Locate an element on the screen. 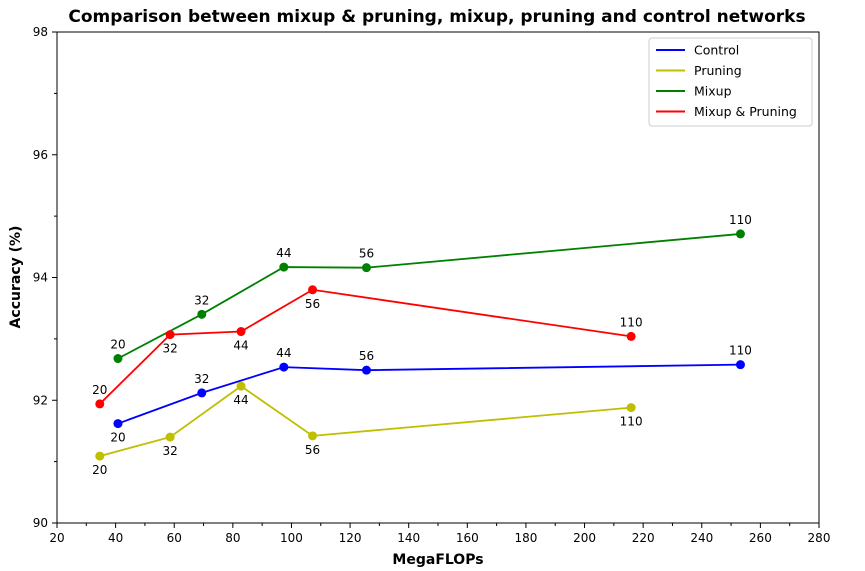 The width and height of the screenshot is (865, 571). series-mixup-pruning: 20 32 44 56 110 is located at coordinates (367, 347).